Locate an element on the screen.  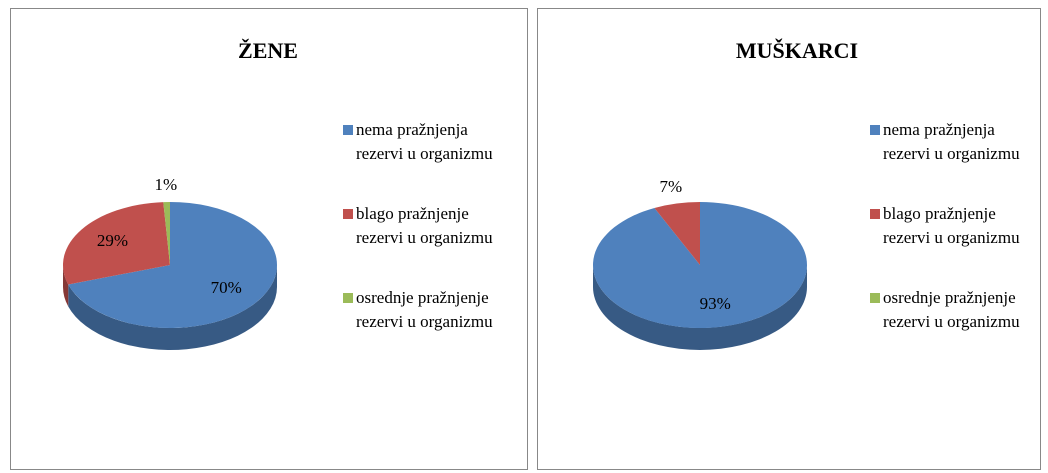
data-label: 70% is located at coordinates (226, 287).